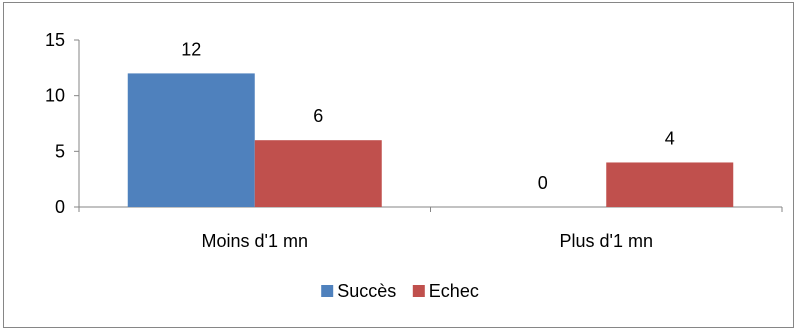 The image size is (799, 331). What do you see at coordinates (400, 291) in the screenshot?
I see `legend: Succès Echec` at bounding box center [400, 291].